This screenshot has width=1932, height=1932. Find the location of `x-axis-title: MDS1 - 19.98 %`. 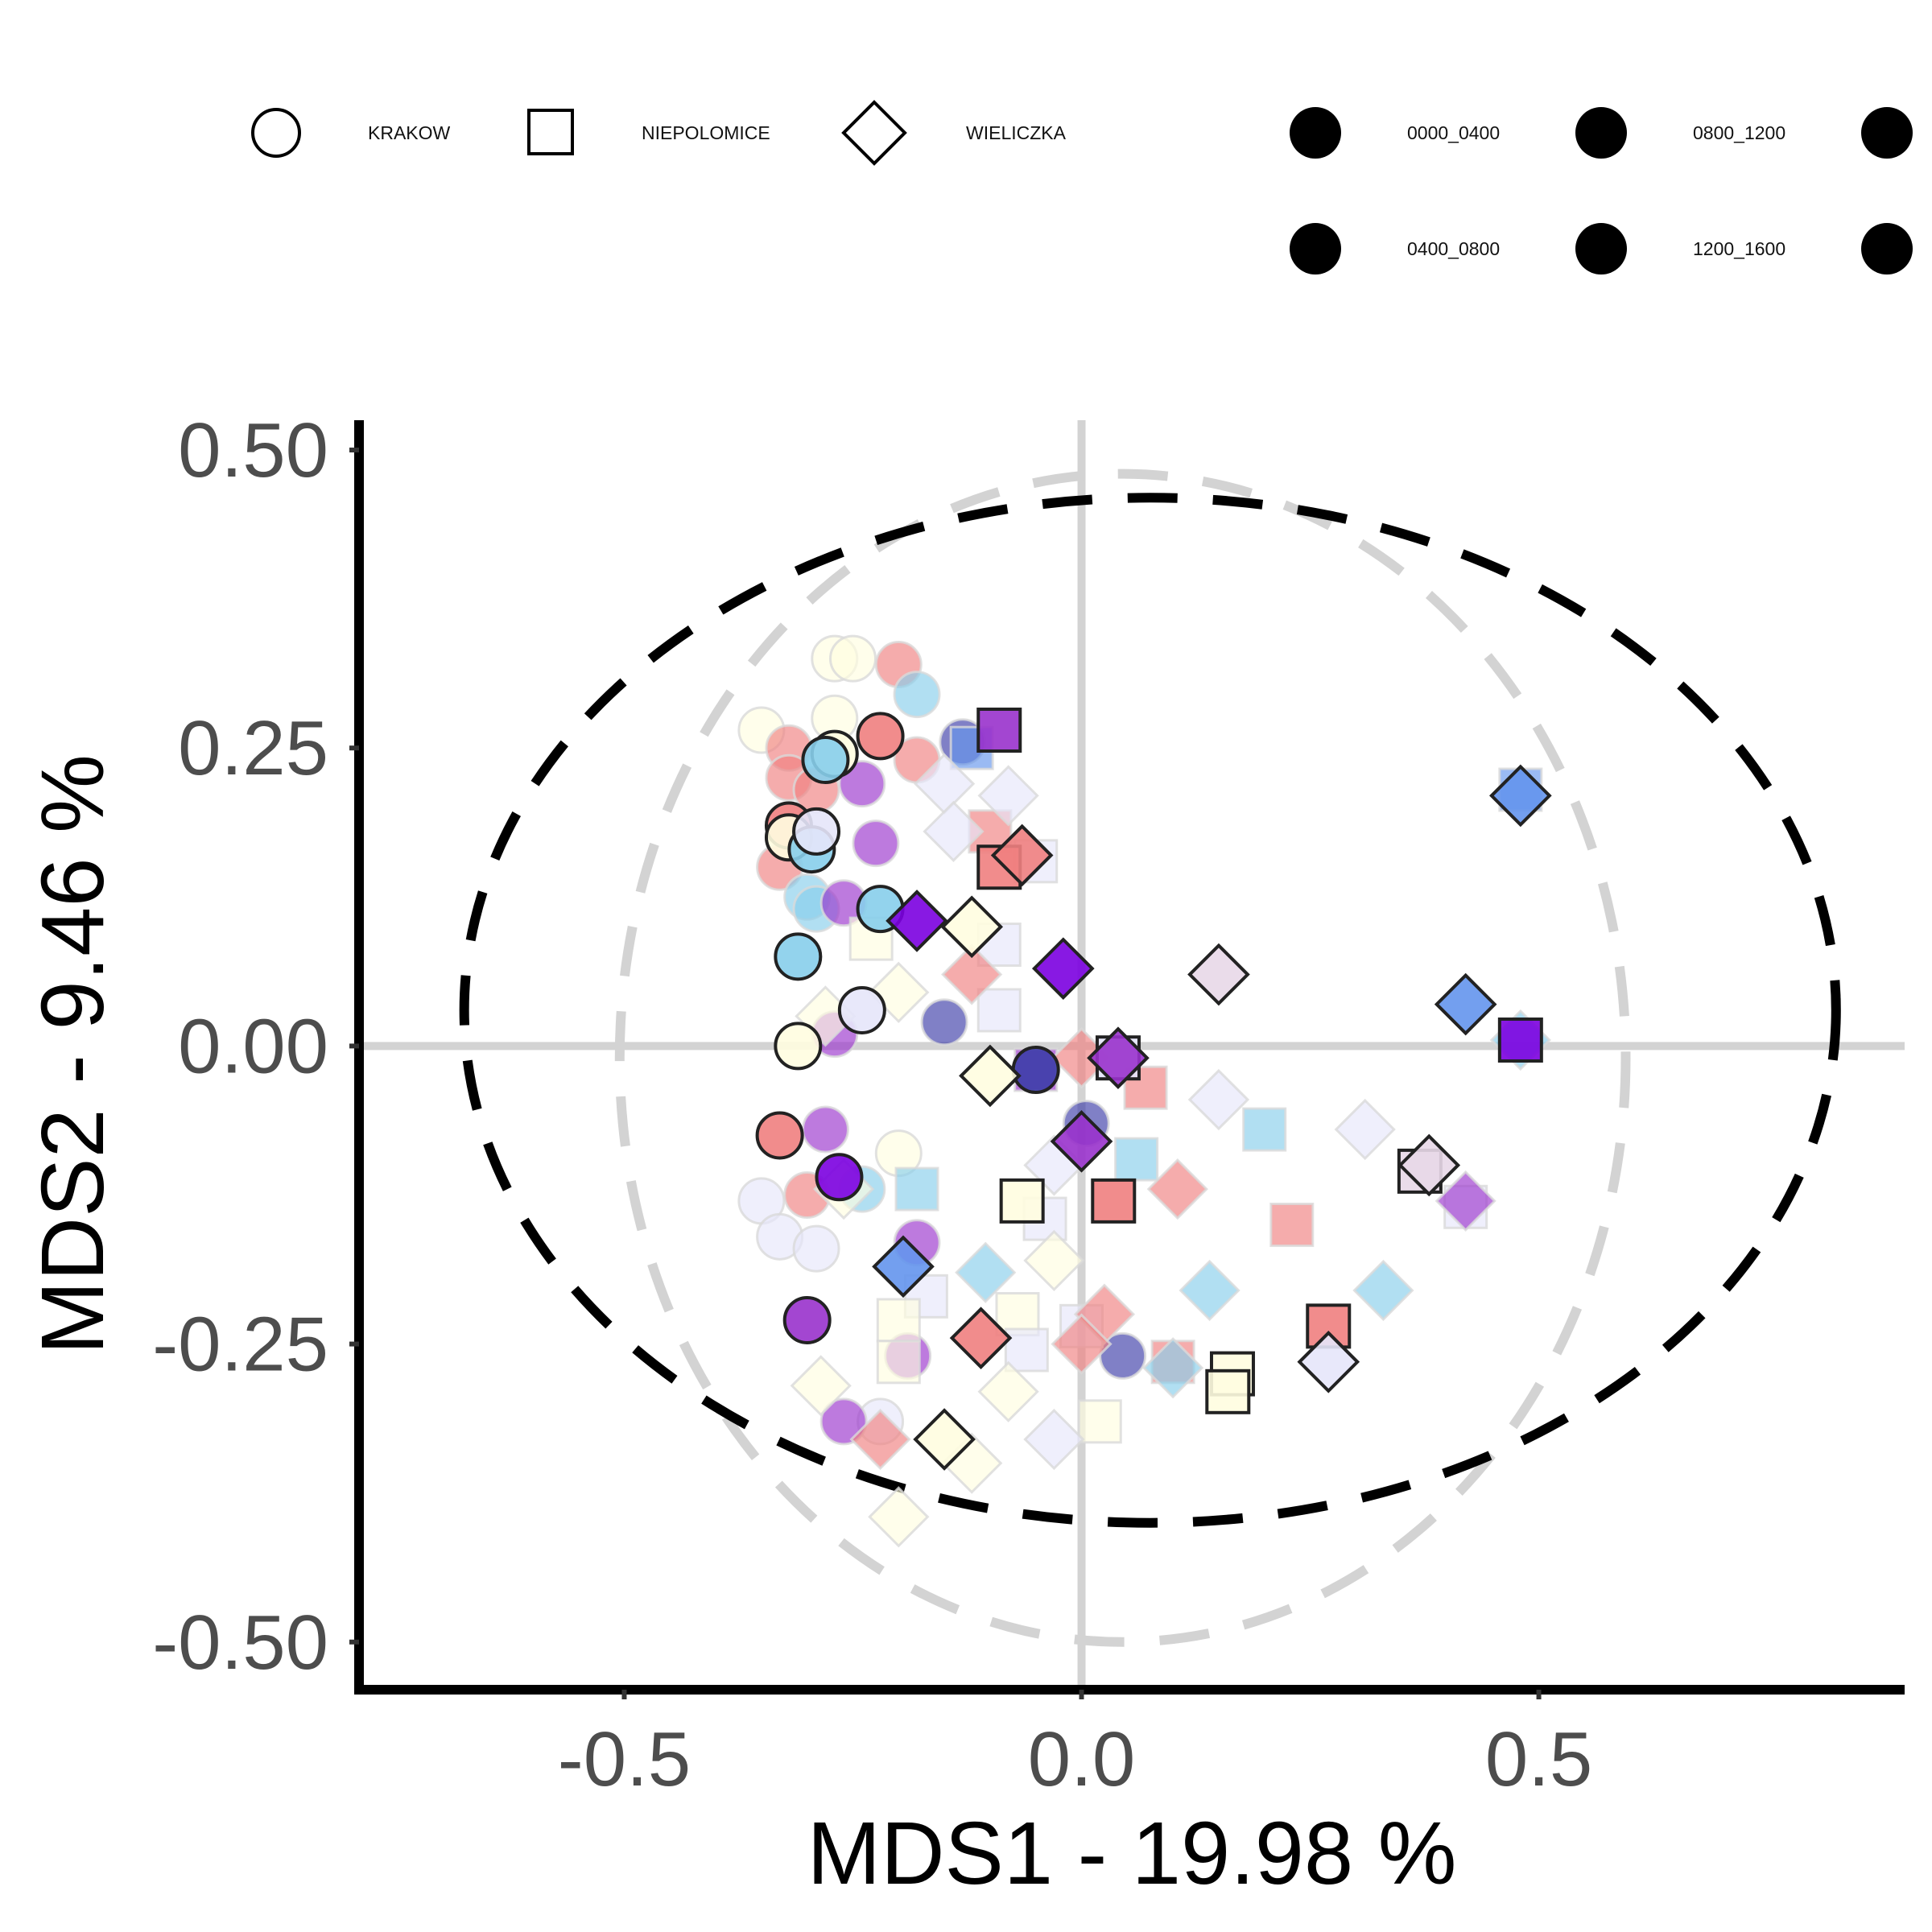

x-axis-title: MDS1 - 19.98 % is located at coordinates (1131, 1853).